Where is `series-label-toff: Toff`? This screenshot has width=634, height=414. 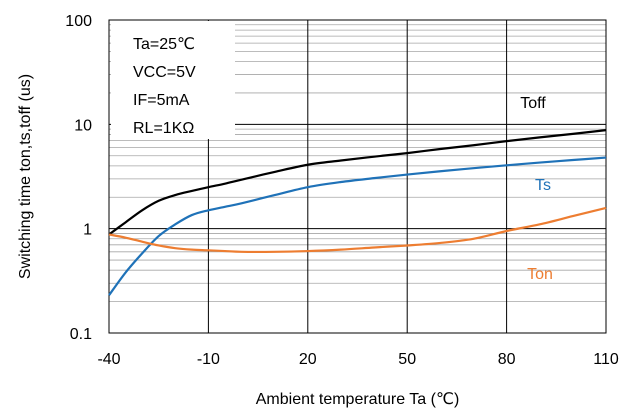 series-label-toff: Toff is located at coordinates (533, 103).